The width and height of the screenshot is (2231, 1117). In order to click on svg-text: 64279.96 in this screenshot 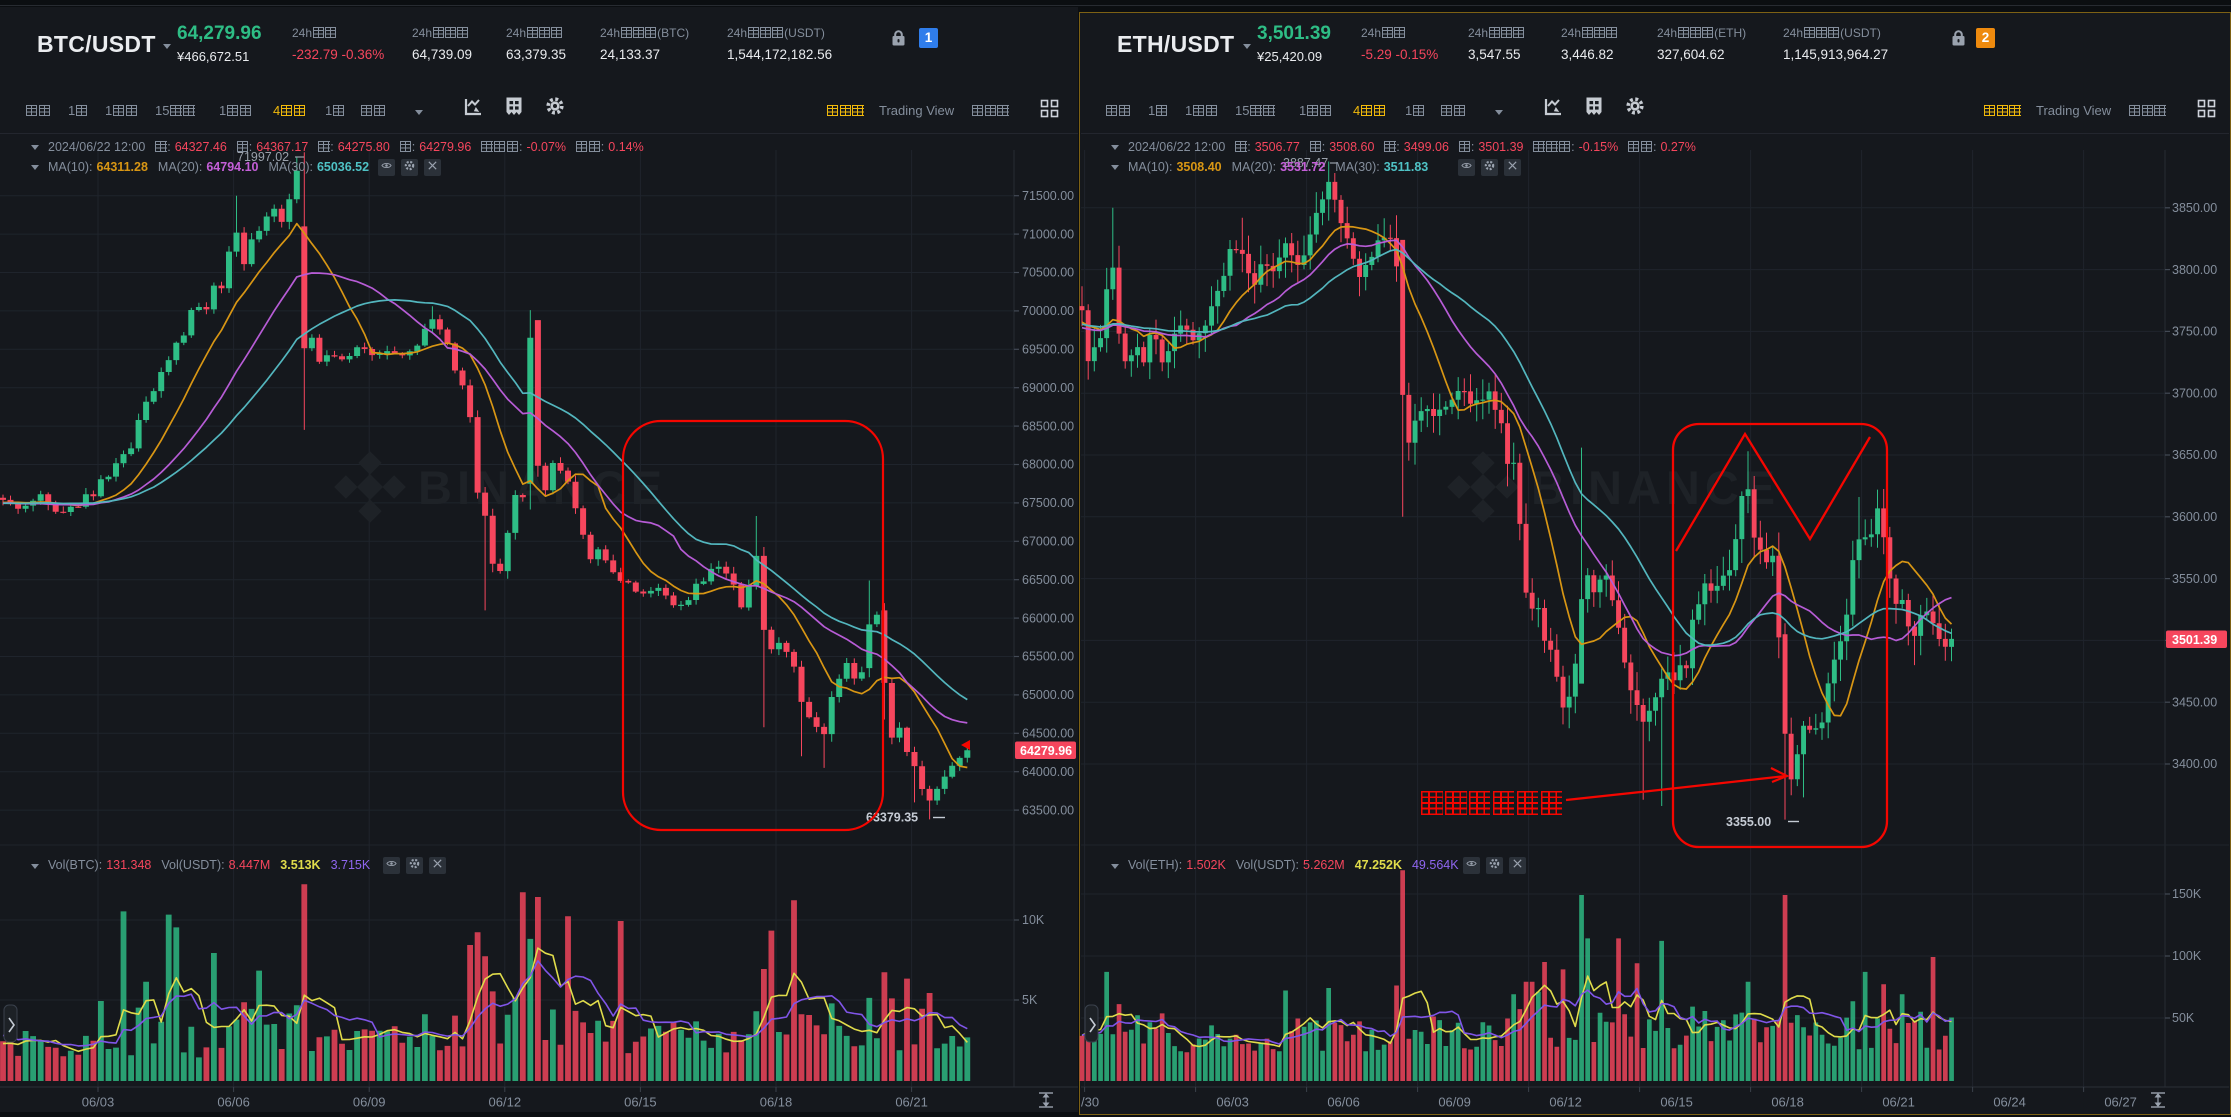, I will do `click(1046, 751)`.